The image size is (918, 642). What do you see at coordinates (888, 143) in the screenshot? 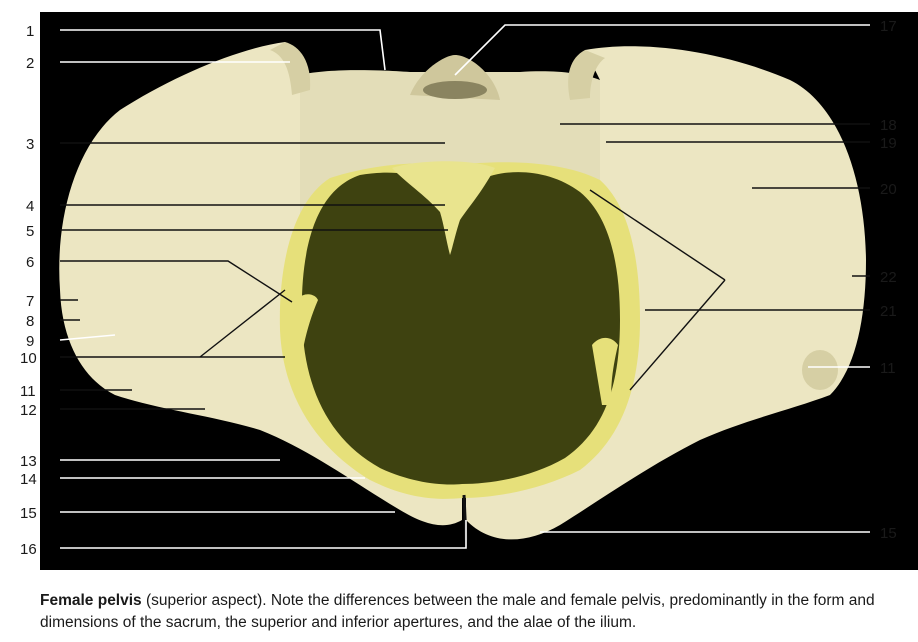
I see `label-19: 19` at bounding box center [888, 143].